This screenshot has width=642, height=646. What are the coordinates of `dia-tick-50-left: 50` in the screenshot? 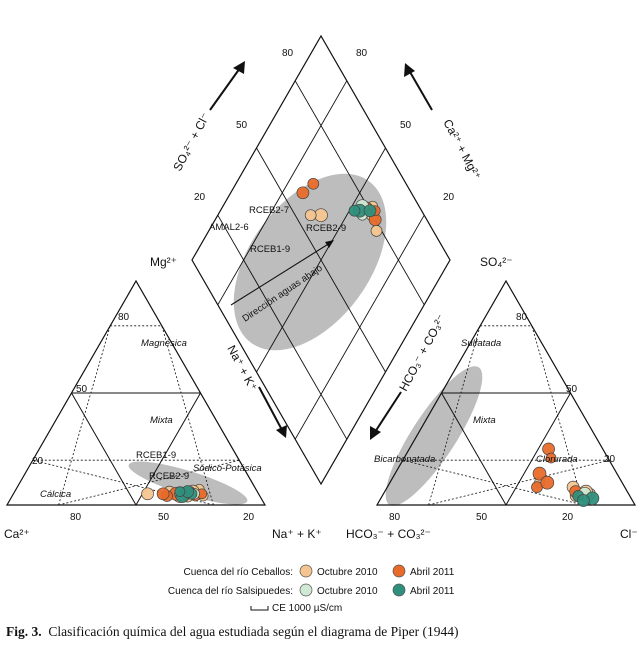 It's located at (242, 125).